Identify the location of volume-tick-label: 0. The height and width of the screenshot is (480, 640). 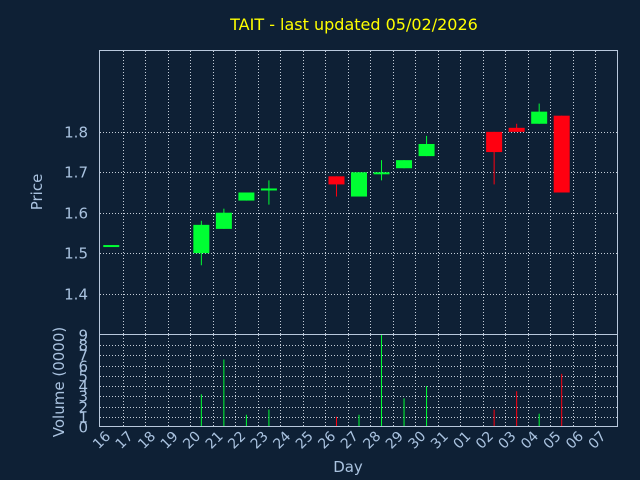
(83, 428).